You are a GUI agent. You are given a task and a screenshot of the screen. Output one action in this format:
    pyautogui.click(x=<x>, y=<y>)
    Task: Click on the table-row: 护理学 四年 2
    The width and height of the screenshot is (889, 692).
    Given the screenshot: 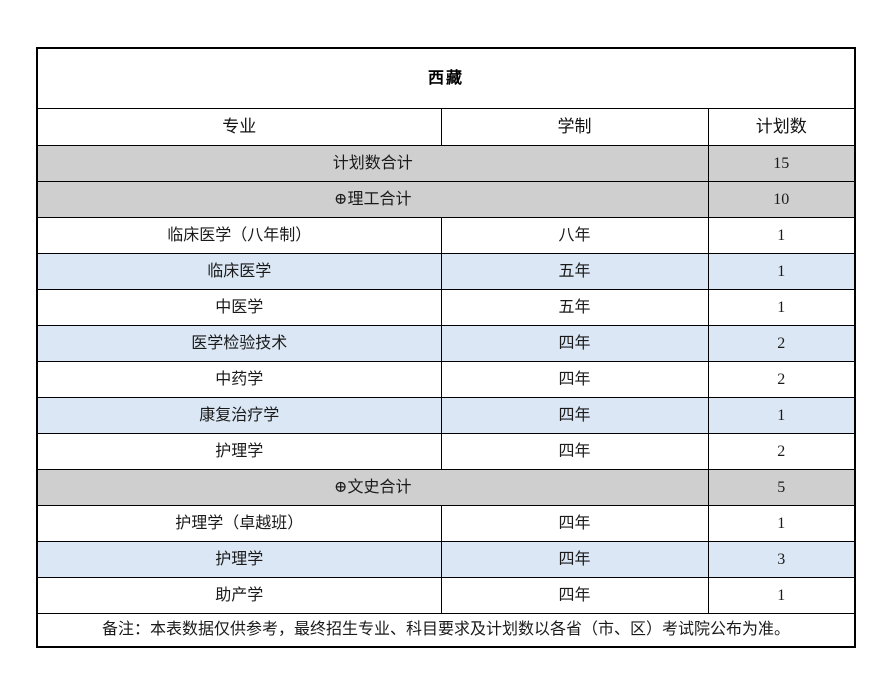 What is the action you would take?
    pyautogui.click(x=446, y=451)
    